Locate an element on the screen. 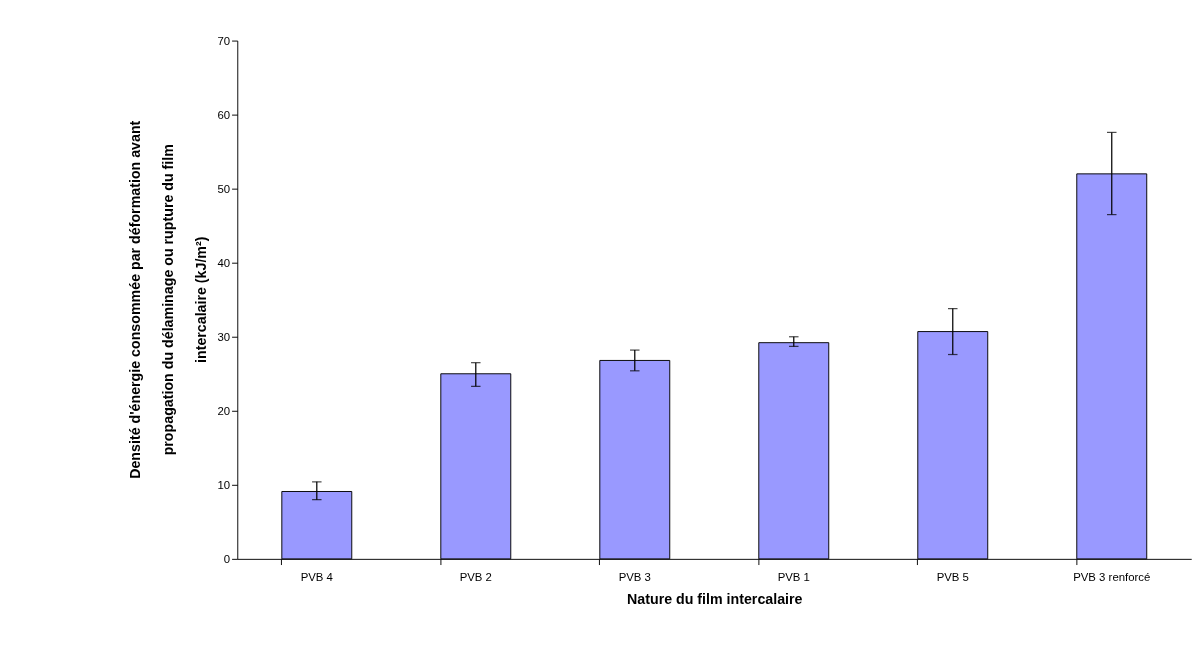 The image size is (1196, 648). y-tick-label: 30 is located at coordinates (224, 337).